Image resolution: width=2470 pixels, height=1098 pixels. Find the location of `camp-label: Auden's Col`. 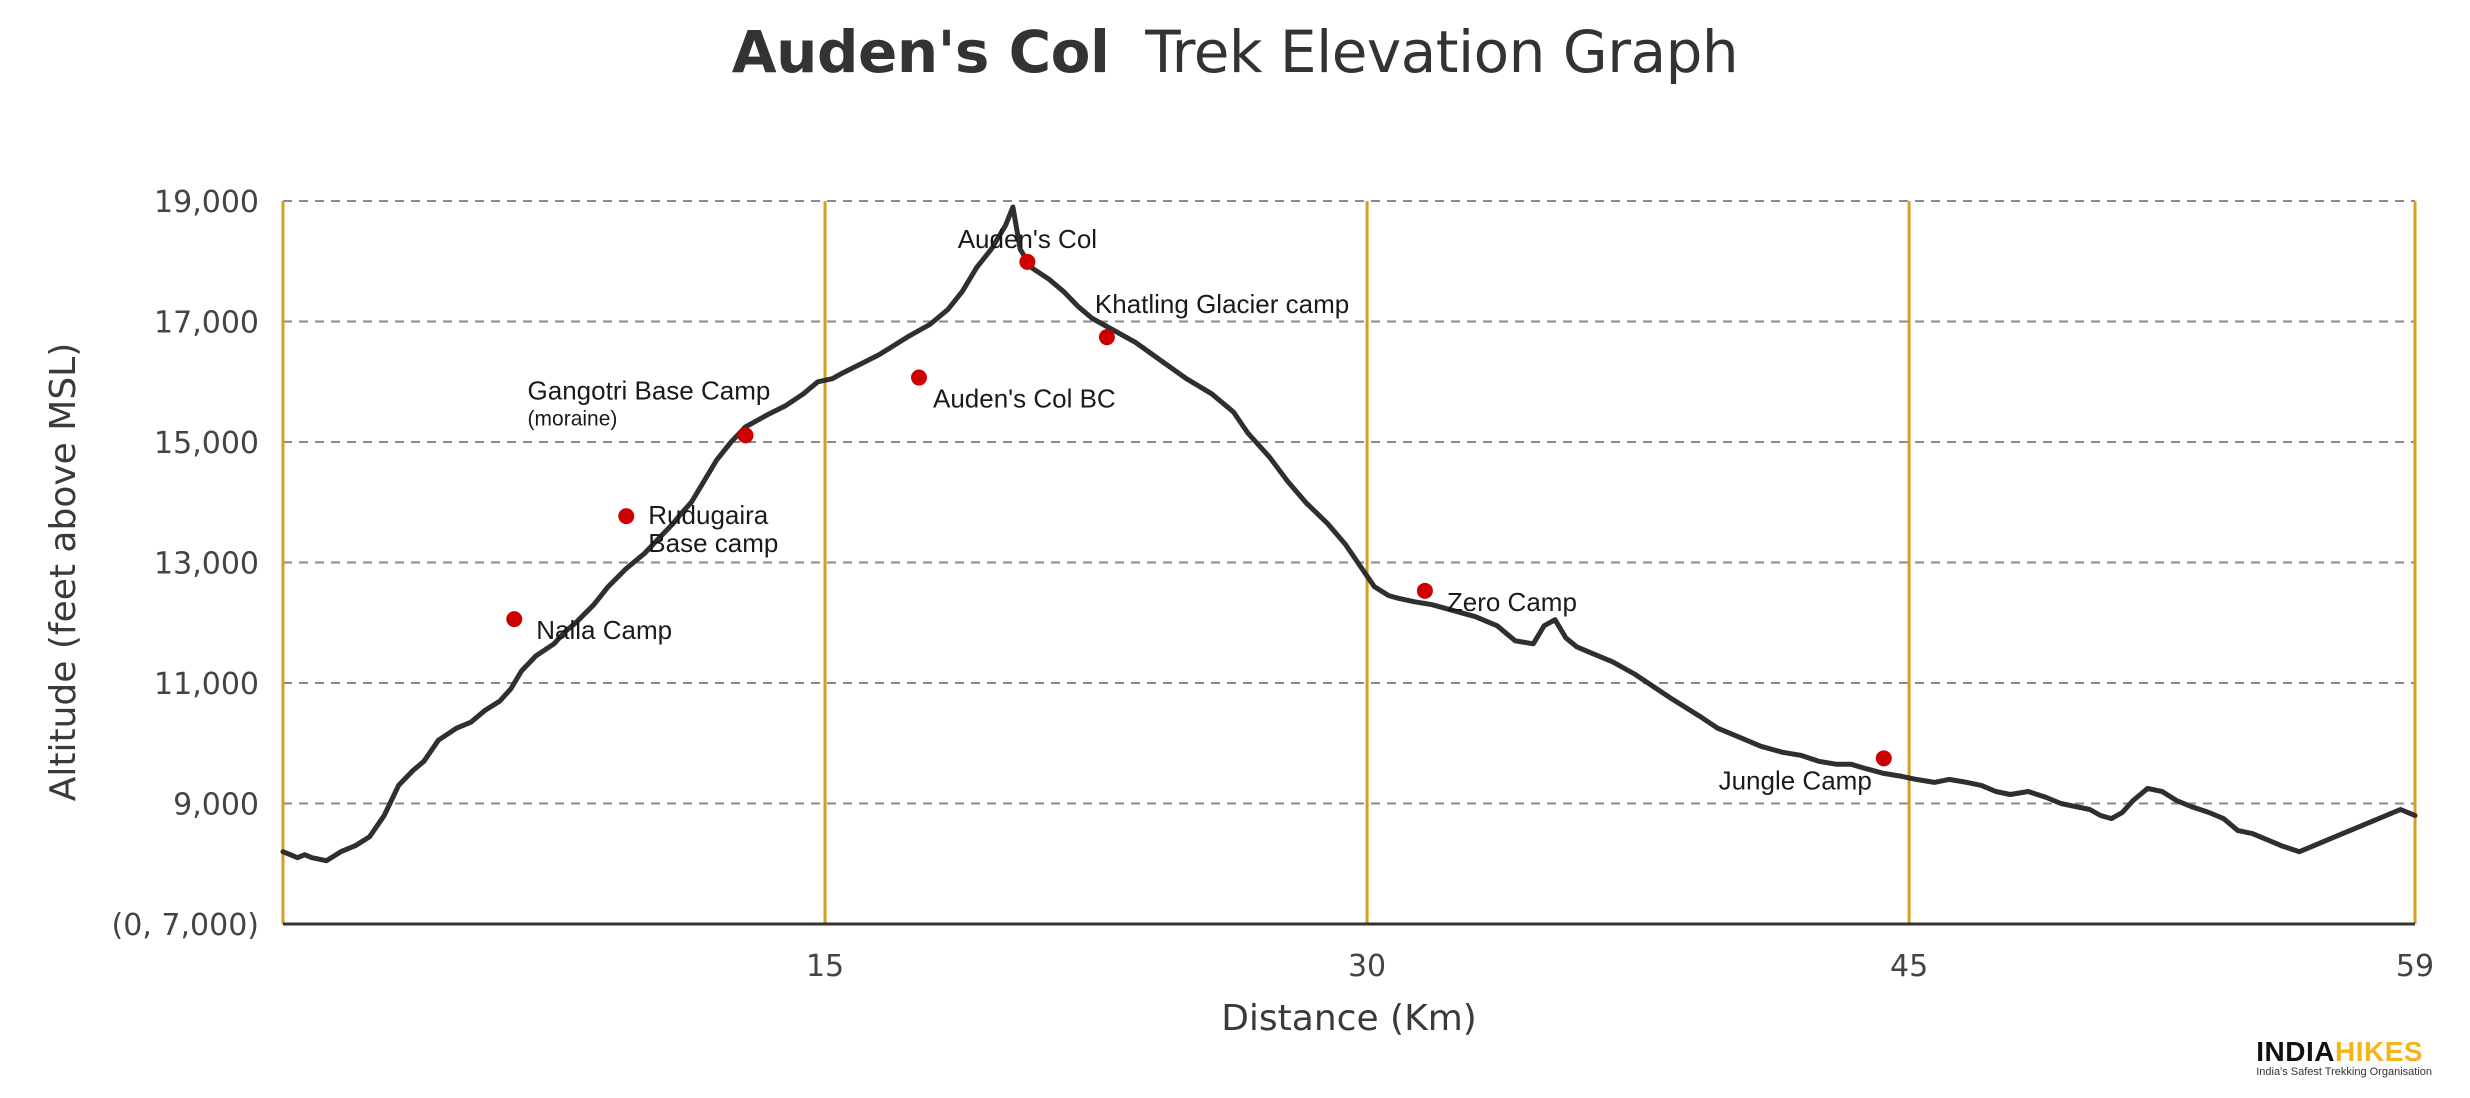

camp-label: Auden's Col is located at coordinates (1027, 239).